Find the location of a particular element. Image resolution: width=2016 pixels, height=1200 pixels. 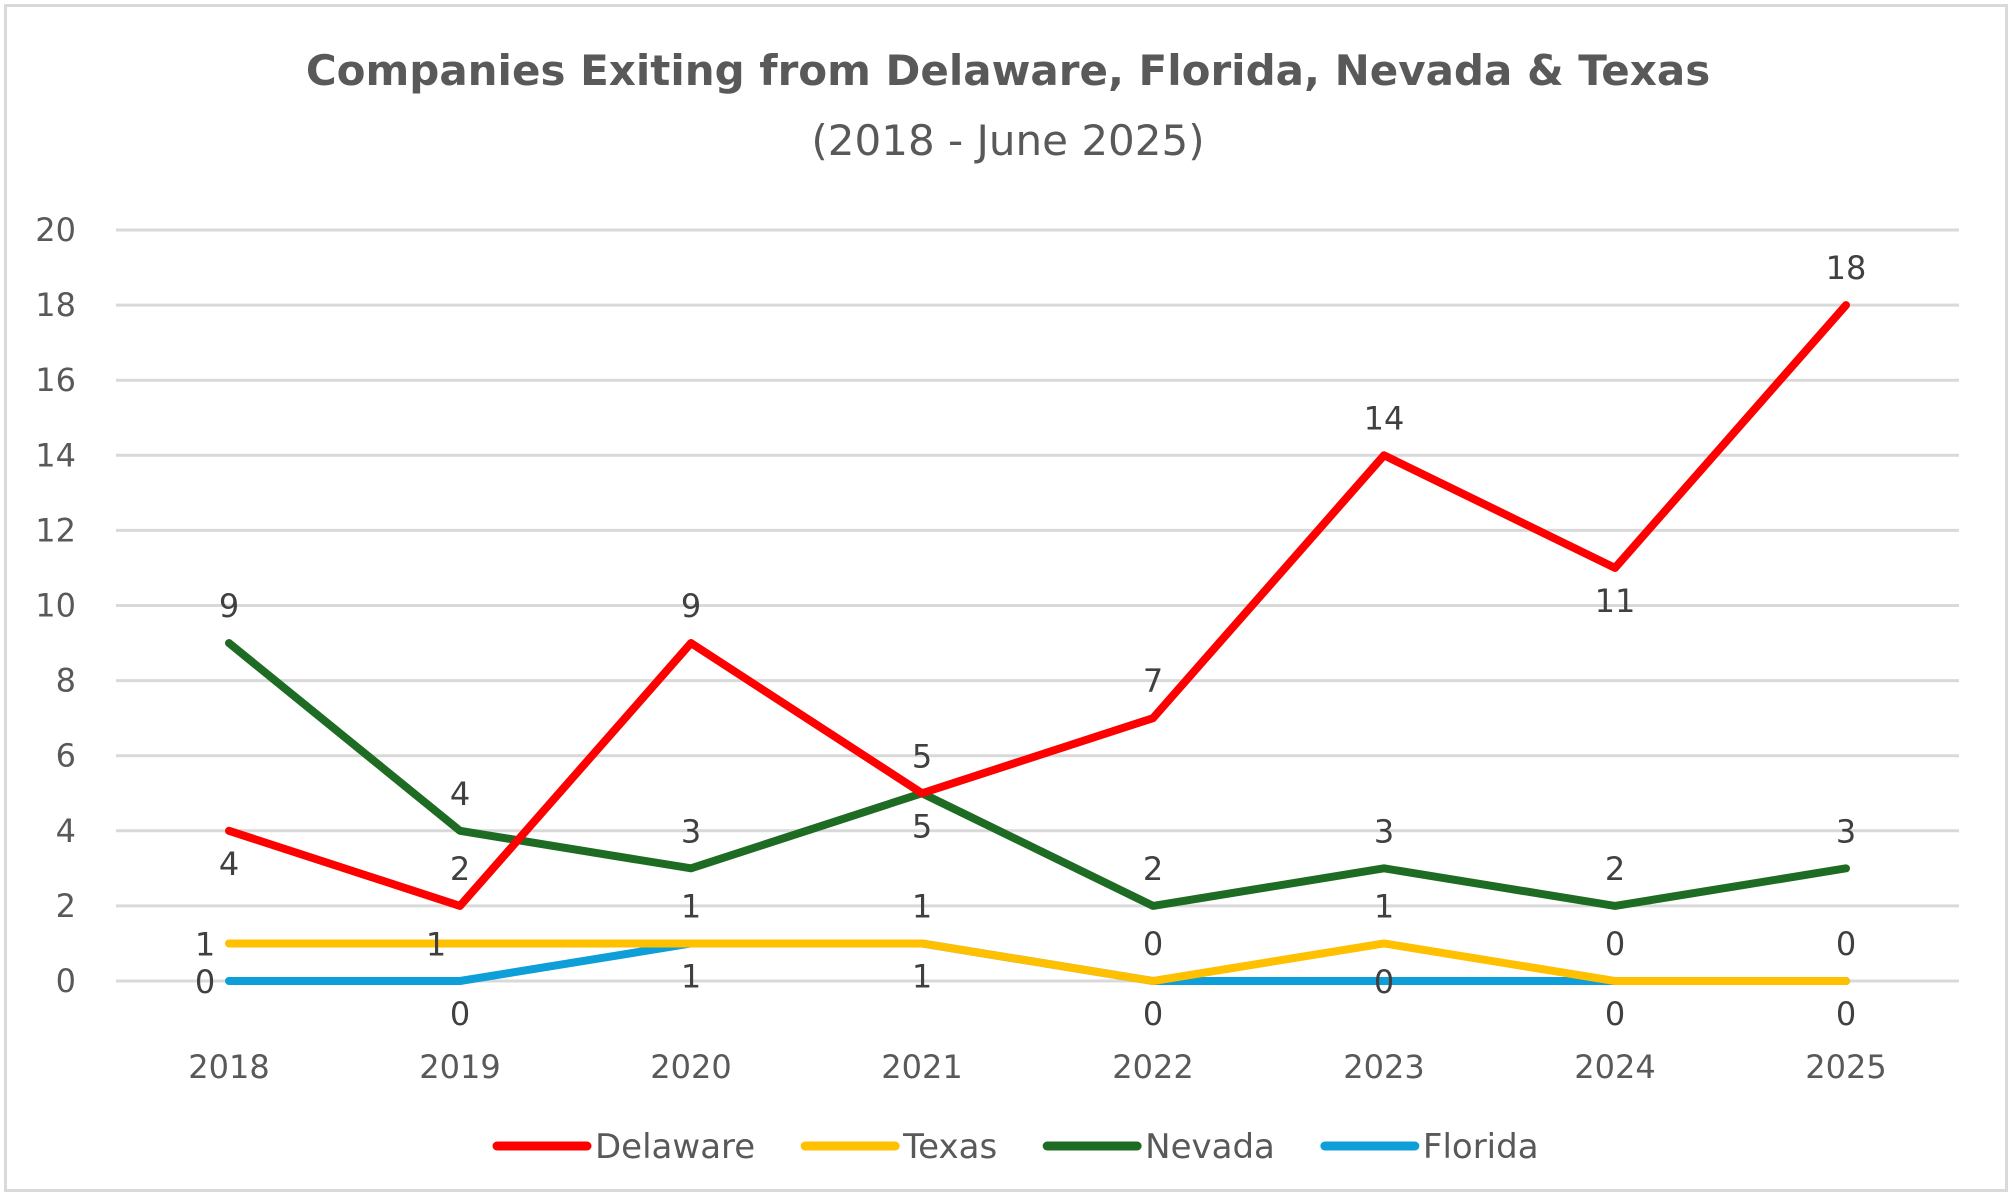

y-tick-label: 18 is located at coordinates (55, 305).